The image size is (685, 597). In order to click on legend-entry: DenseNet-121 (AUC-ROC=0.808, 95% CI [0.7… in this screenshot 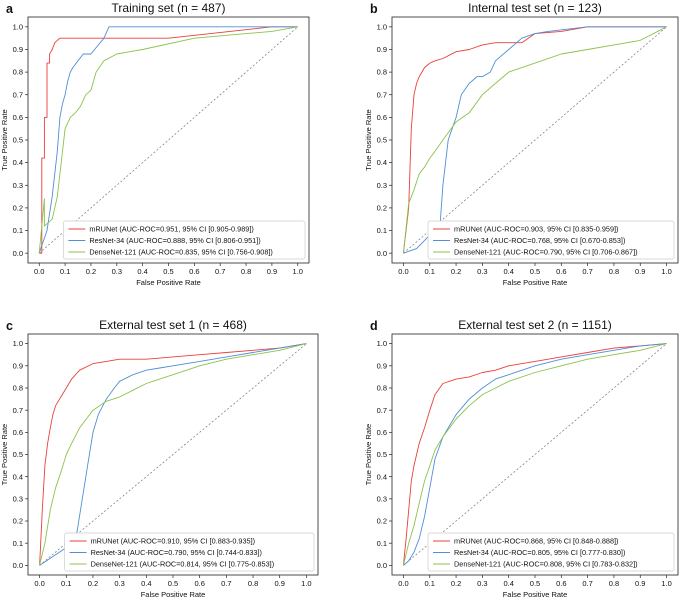, I will do `click(546, 564)`.